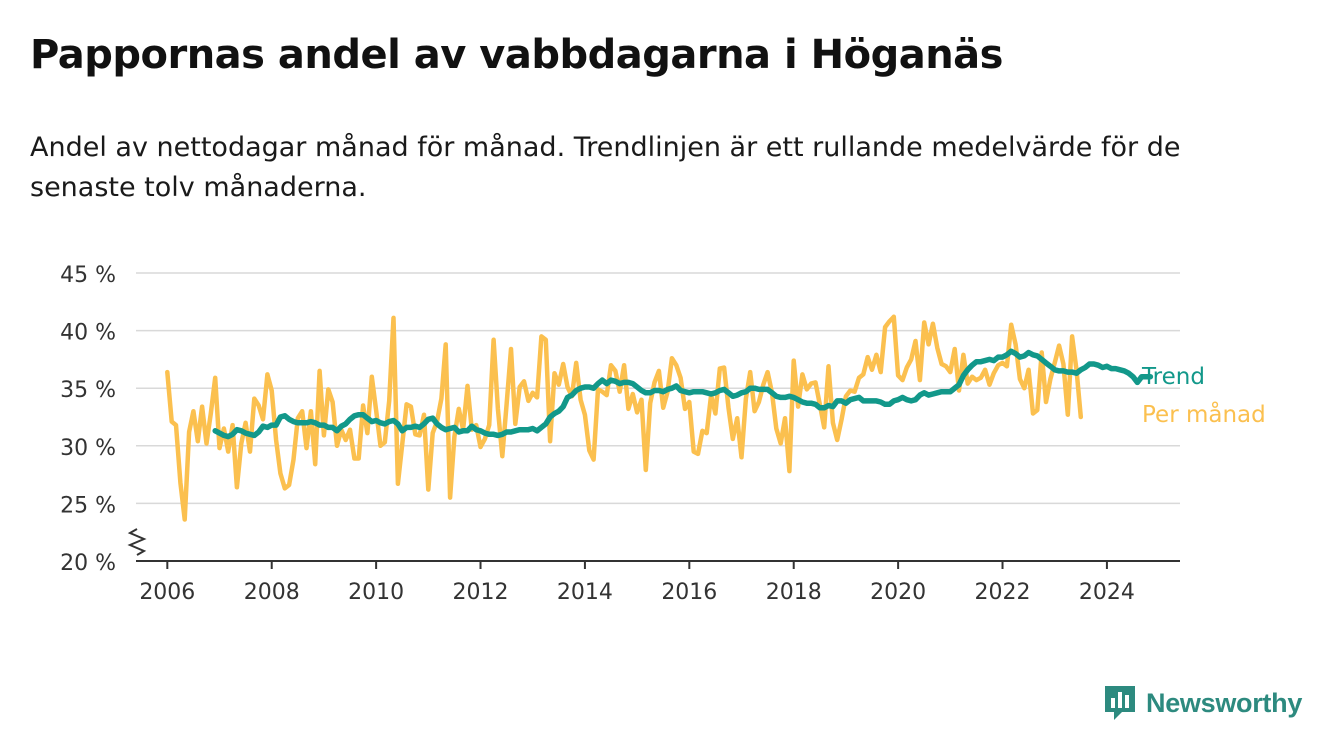 This screenshot has width=1340, height=753. What do you see at coordinates (689, 592) in the screenshot?
I see `x-tick-label: 2016` at bounding box center [689, 592].